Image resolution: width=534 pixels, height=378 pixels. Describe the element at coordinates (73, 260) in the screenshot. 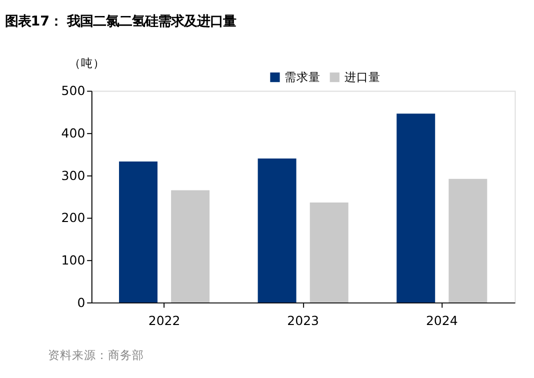

I see `y-tick-label: 100` at that location.